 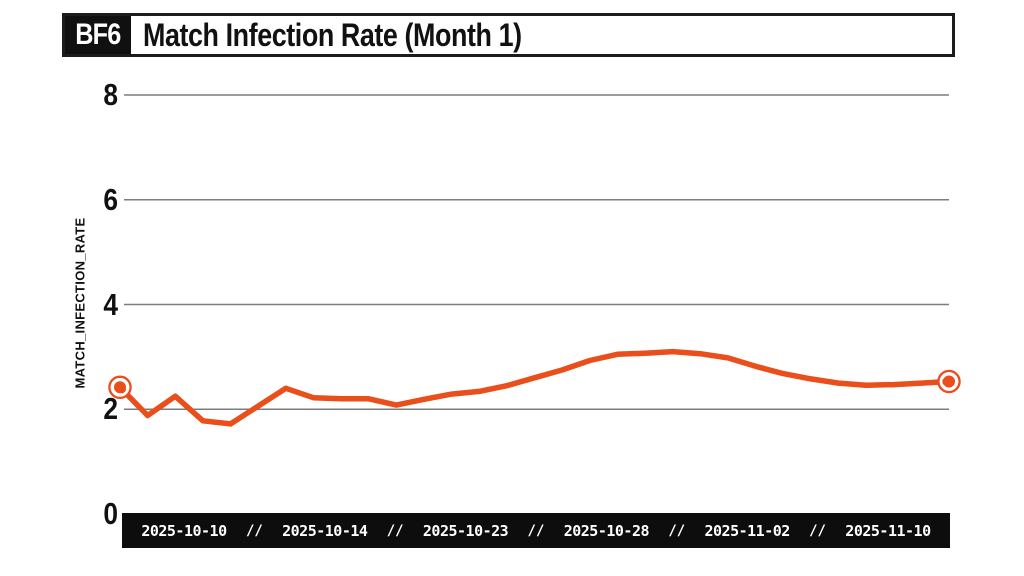 What do you see at coordinates (949, 381) in the screenshot?
I see `end-point-marker` at bounding box center [949, 381].